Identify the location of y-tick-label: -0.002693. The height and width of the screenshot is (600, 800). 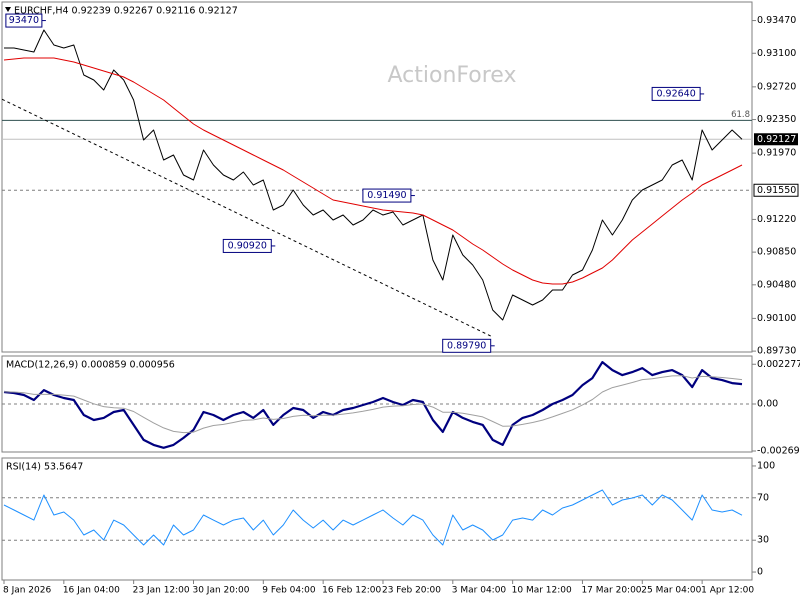
(778, 451).